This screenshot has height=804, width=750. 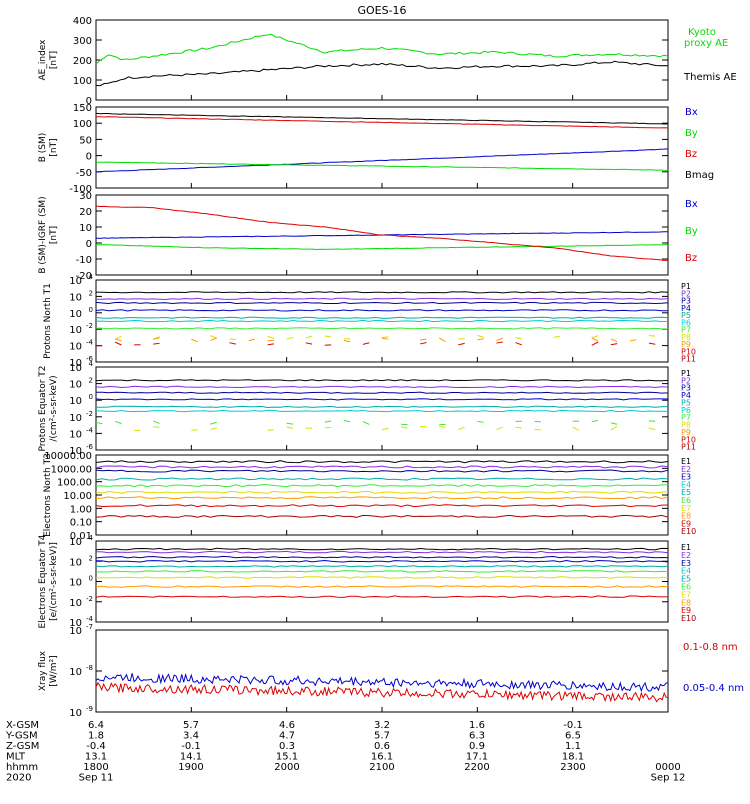 I want to click on y-tick-label: 100, so click(x=82, y=81).